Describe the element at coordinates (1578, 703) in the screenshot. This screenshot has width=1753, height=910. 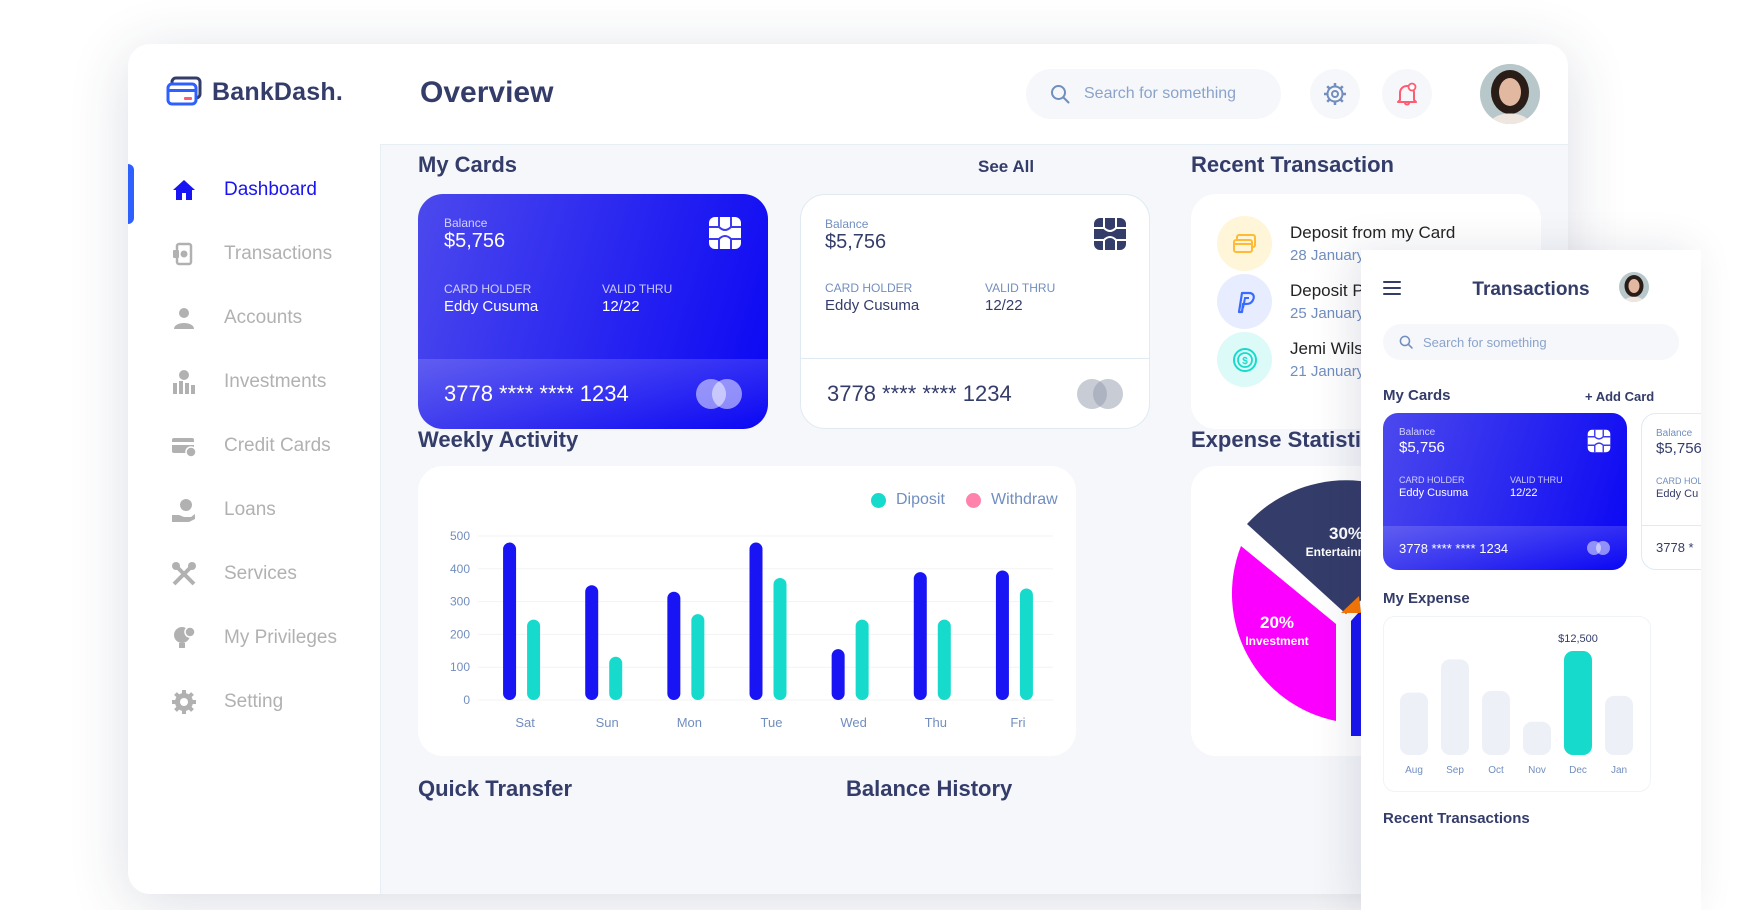
I see `expense-bar-dec` at that location.